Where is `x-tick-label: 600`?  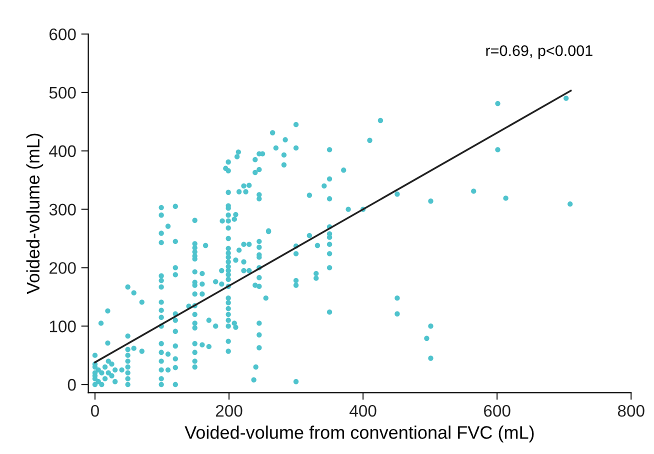
x-tick-label: 600 is located at coordinates (497, 410).